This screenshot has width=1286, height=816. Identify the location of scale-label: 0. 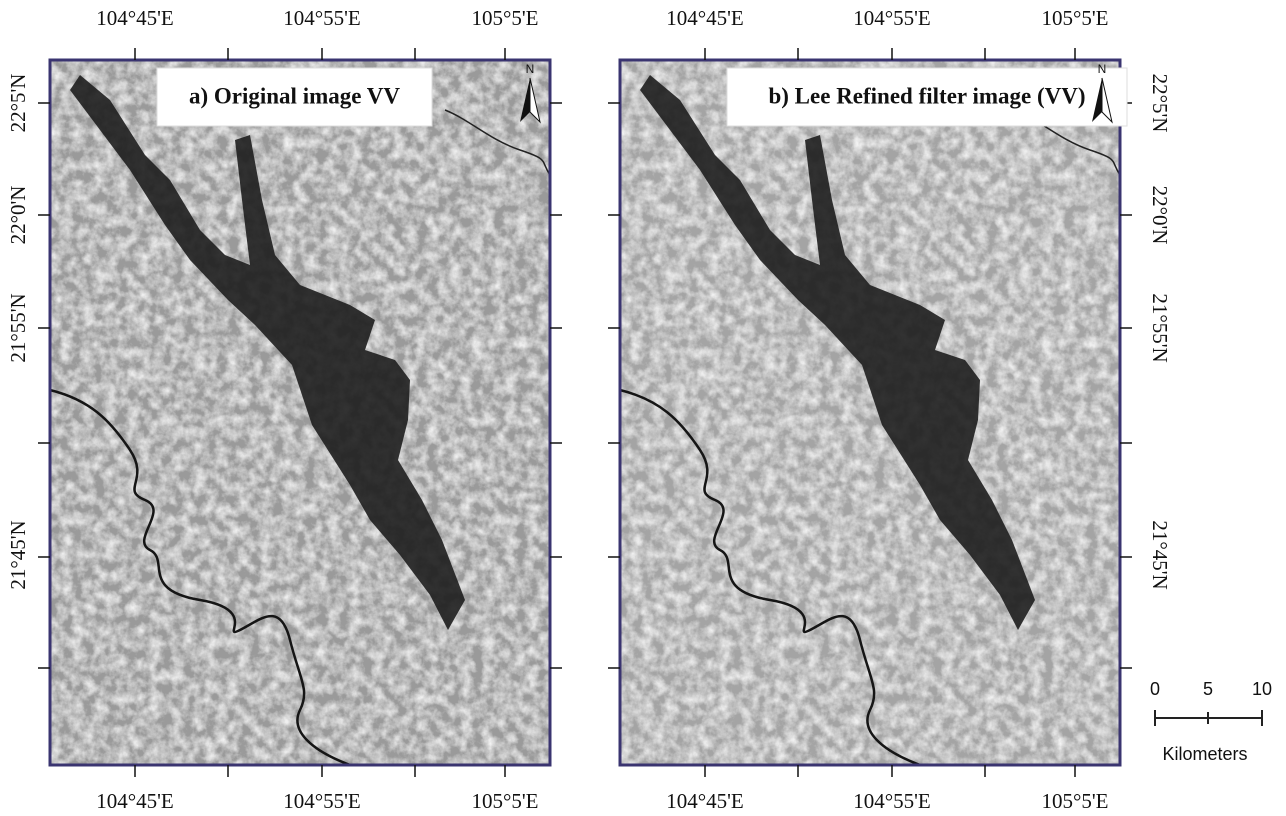
(1155, 689).